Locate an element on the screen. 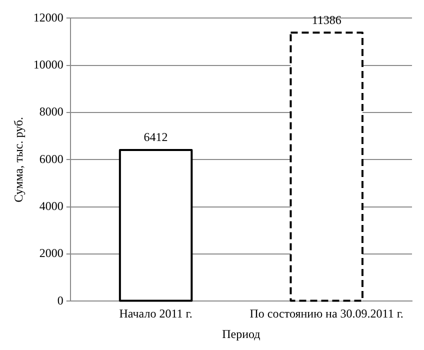 Image resolution: width=424 pixels, height=350 pixels. y-tick-label: 4000 is located at coordinates (51, 206).